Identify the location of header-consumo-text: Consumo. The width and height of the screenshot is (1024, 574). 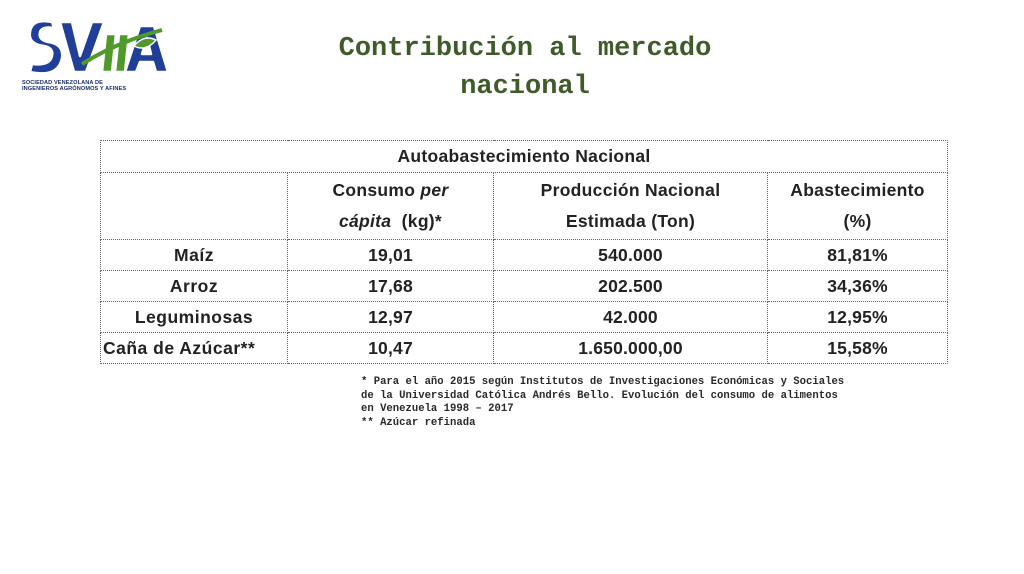
(376, 190).